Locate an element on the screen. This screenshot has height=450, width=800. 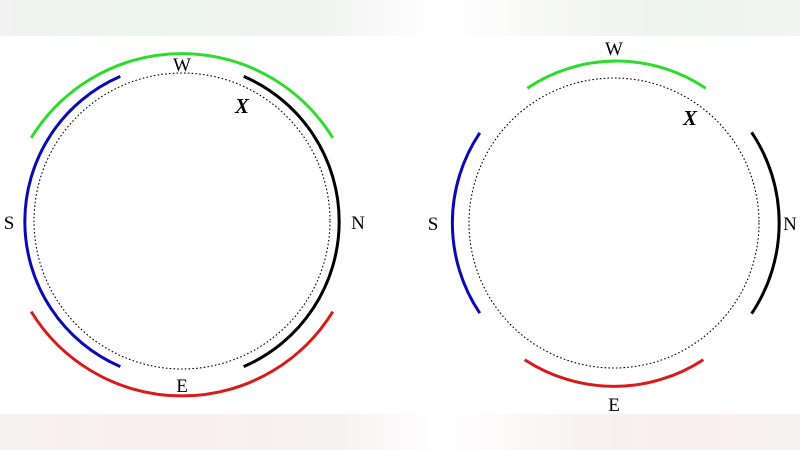
top-blurred-band is located at coordinates (400, 18).